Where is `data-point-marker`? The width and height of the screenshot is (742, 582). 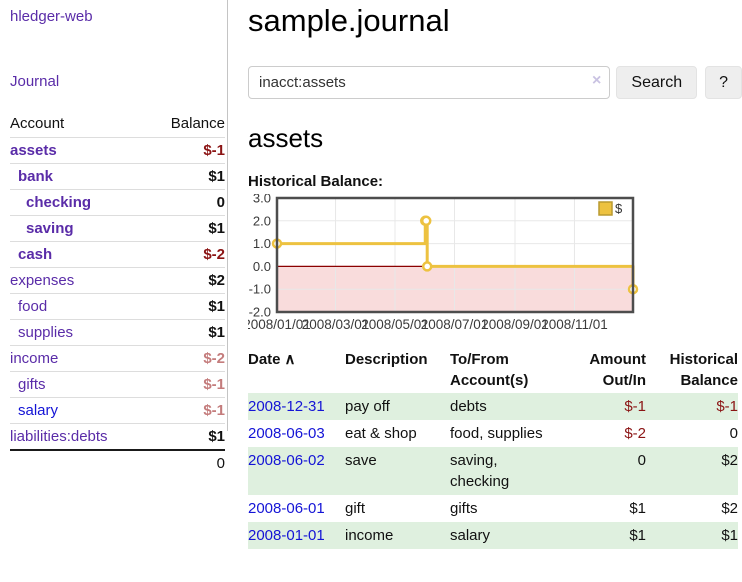
data-point-marker is located at coordinates (426, 221).